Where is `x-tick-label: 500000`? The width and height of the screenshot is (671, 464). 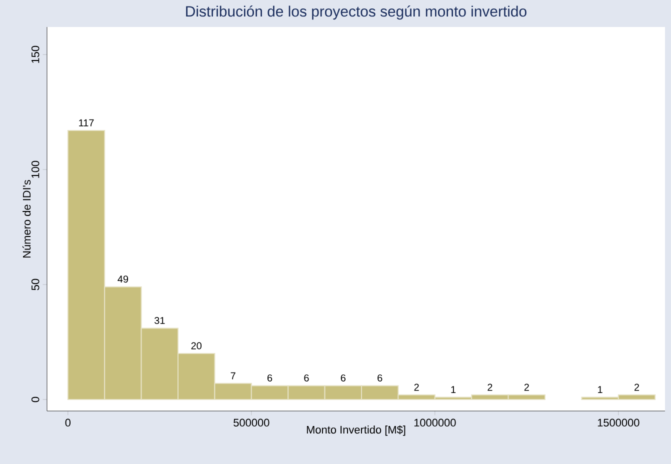 x-tick-label: 500000 is located at coordinates (252, 422).